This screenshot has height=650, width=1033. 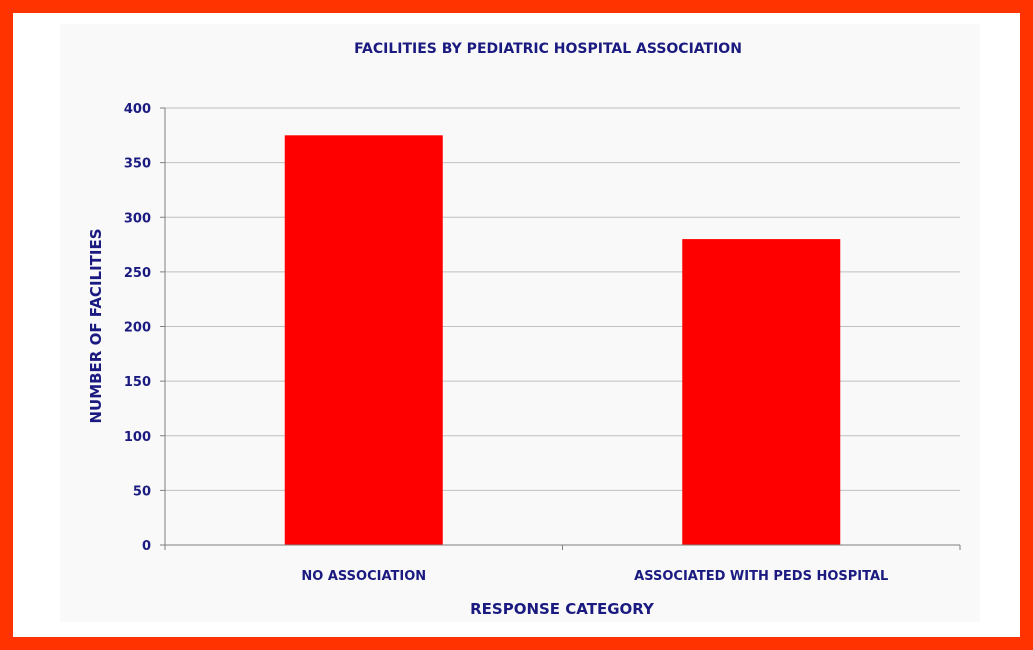 I want to click on x-tick-label: NO ASSOCIATION, so click(x=363, y=576).